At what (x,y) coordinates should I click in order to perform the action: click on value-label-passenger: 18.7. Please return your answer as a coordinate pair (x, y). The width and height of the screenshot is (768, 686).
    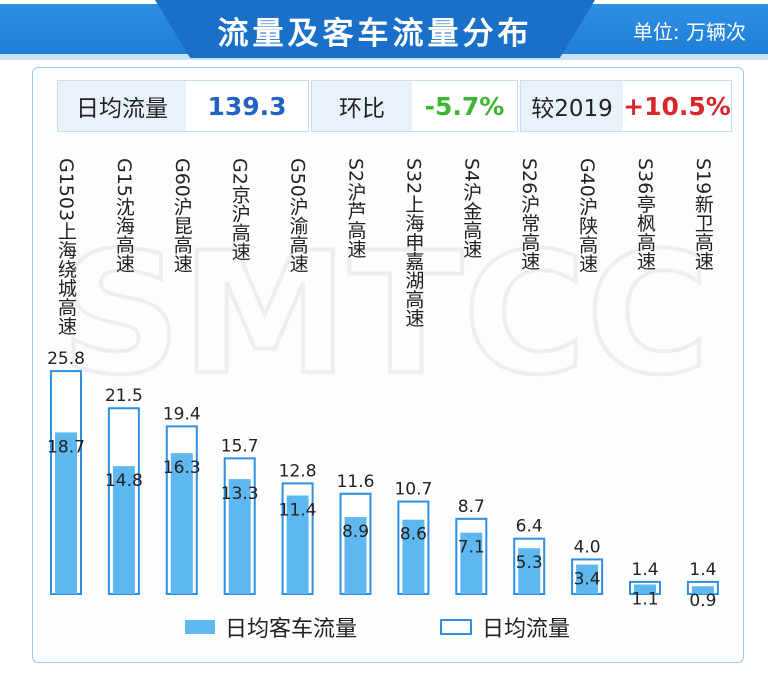
    Looking at the image, I should click on (66, 447).